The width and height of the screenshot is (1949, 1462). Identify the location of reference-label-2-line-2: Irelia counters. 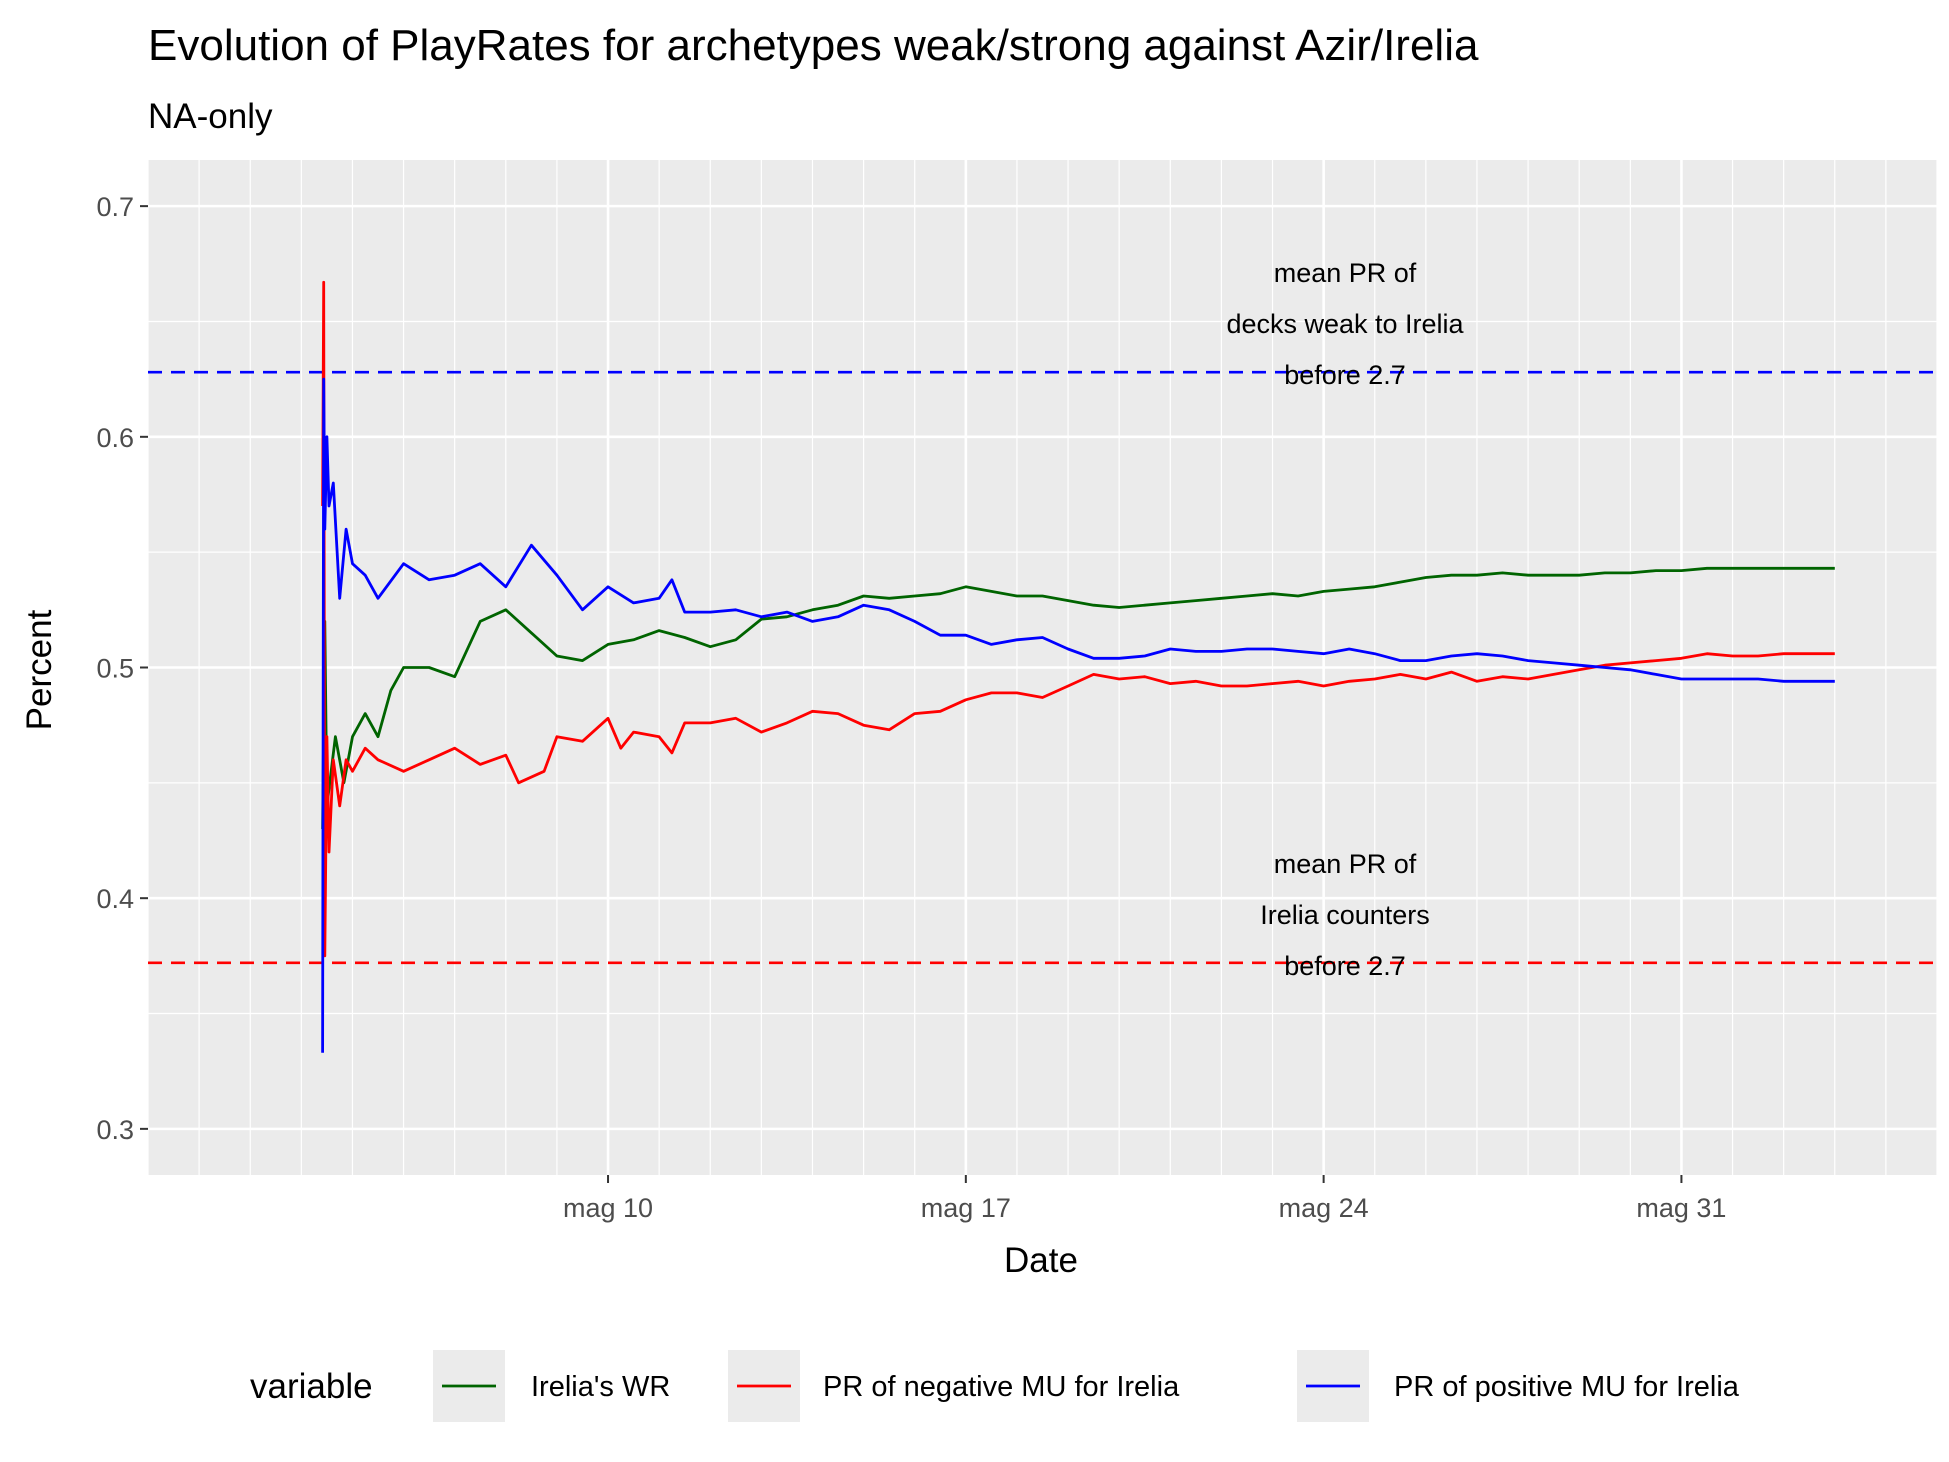
(1345, 915).